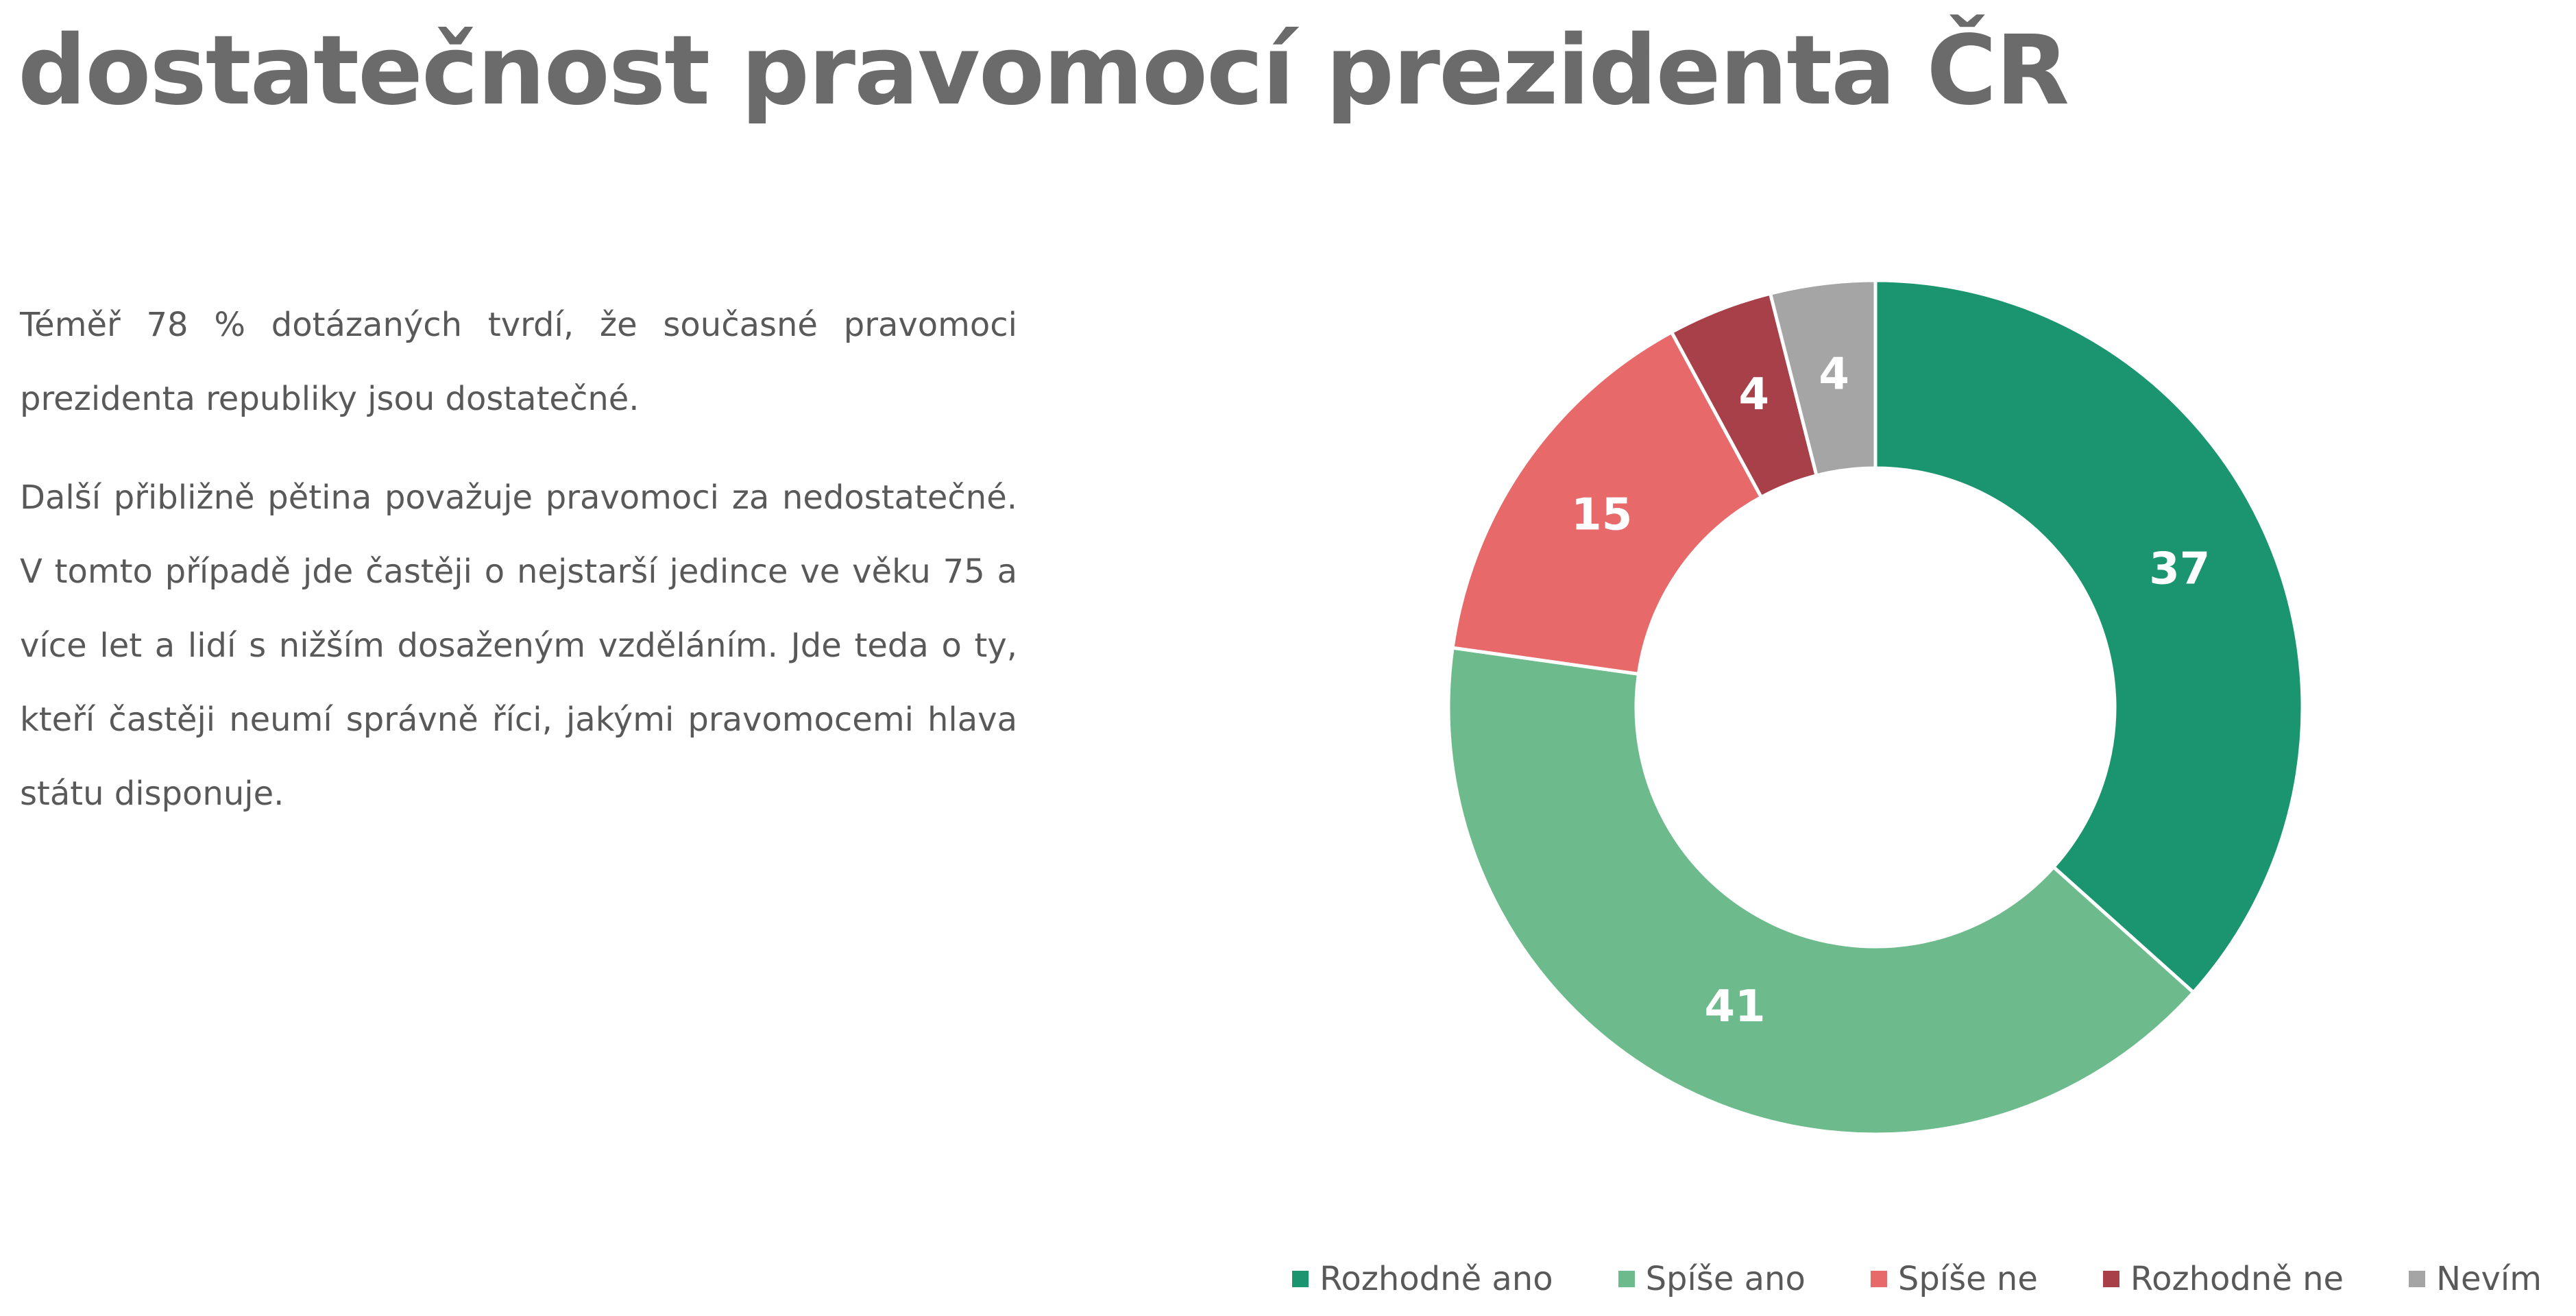 This screenshot has width=2576, height=1316. What do you see at coordinates (1043, 71) in the screenshot?
I see `title: dostatečnost pravomocí prezidenta ČR` at bounding box center [1043, 71].